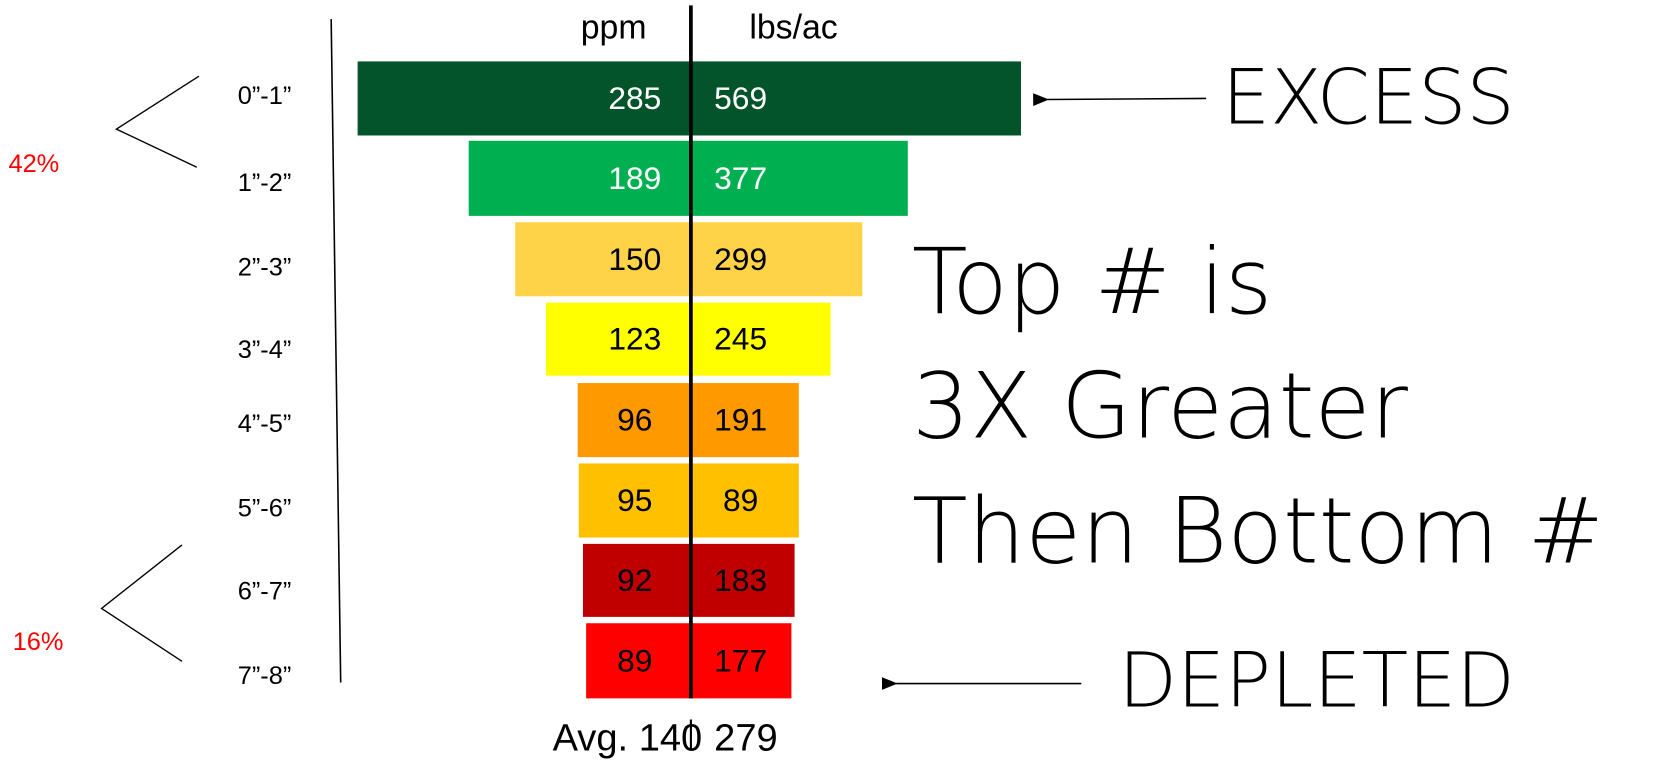  Describe the element at coordinates (634, 339) in the screenshot. I see `ppm-value: 123` at that location.